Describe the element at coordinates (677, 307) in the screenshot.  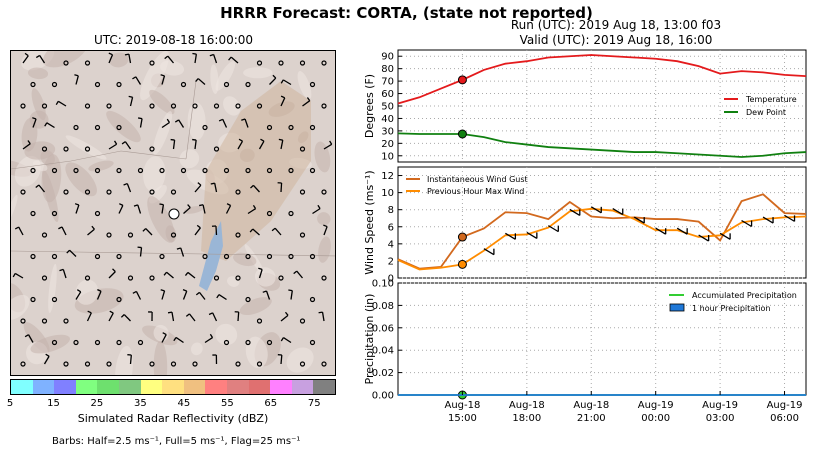
I see `legend-swatch` at that location.